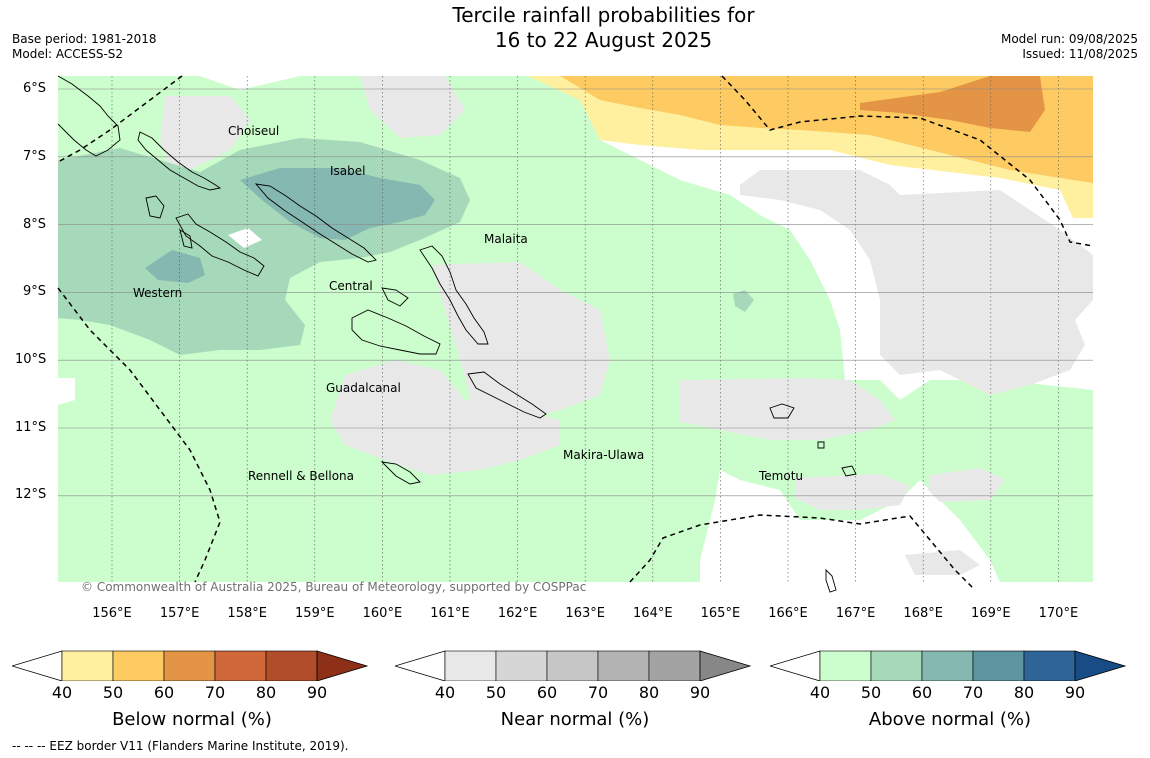 This screenshot has height=758, width=1150. Describe the element at coordinates (31, 359) in the screenshot. I see `lat-label: 10°S` at that location.